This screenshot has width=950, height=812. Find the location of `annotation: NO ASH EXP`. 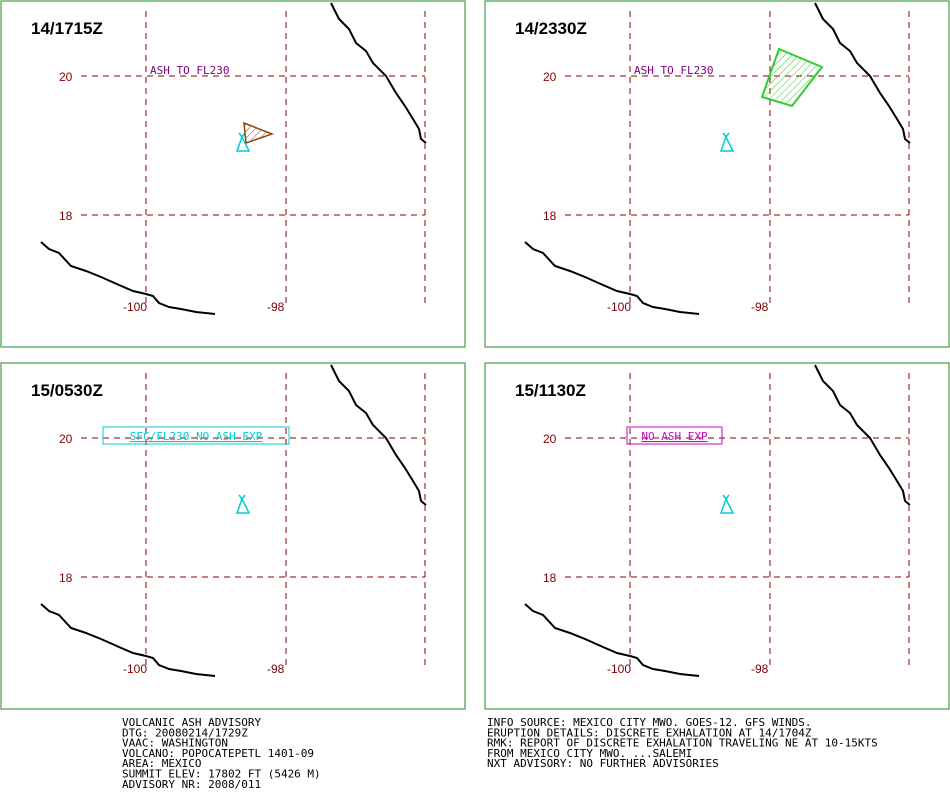

annotation: NO ASH EXP is located at coordinates (674, 436).